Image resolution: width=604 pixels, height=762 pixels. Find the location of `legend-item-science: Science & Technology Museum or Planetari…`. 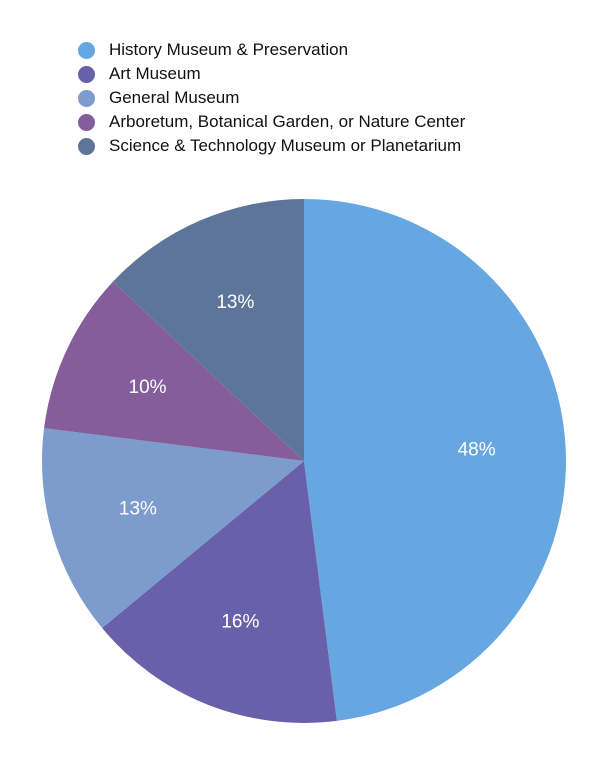

legend-item-science: Science & Technology Museum or Planetari… is located at coordinates (271, 146).